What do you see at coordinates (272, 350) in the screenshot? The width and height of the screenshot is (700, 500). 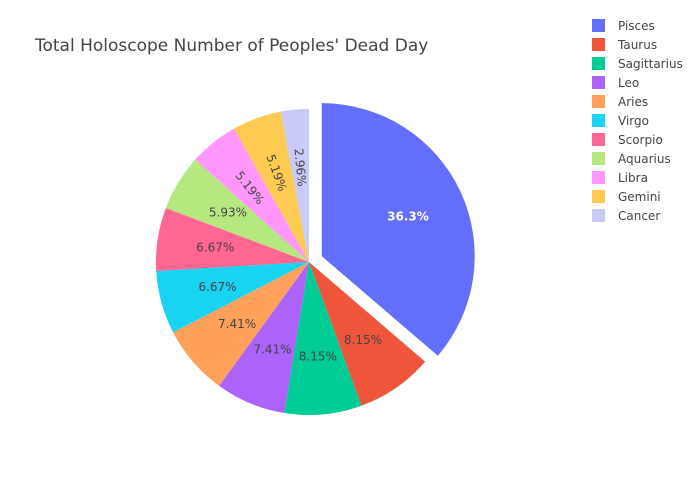 I see `slice-label-leo: 7.41%` at bounding box center [272, 350].